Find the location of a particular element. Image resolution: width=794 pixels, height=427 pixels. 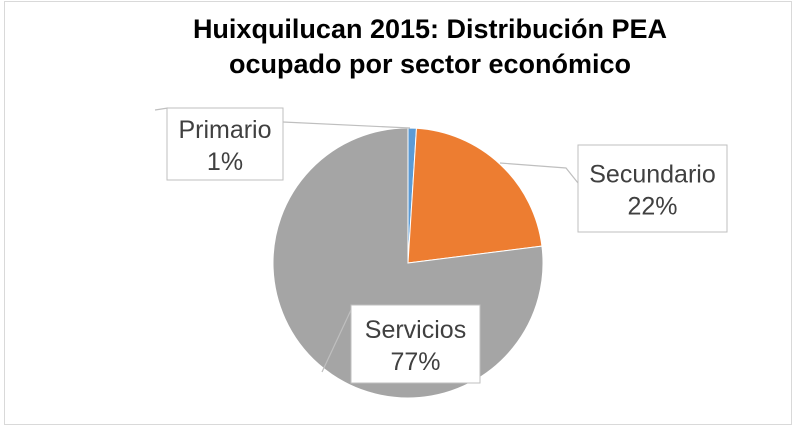

pie-slice is located at coordinates (475, 195).